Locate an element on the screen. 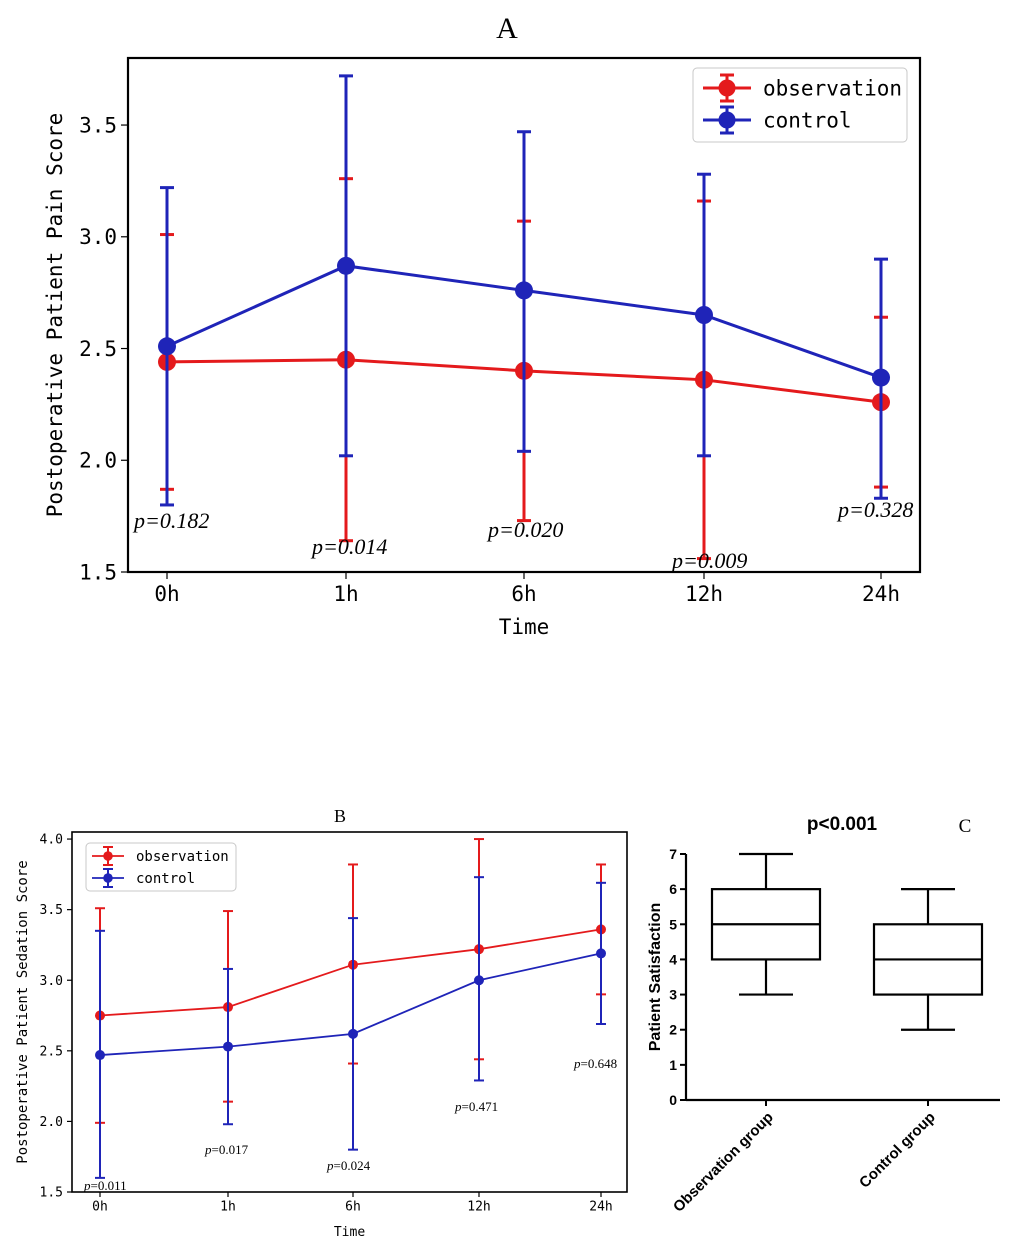 The height and width of the screenshot is (1250, 1016). p-value-label: p=0.009 is located at coordinates (708, 560).